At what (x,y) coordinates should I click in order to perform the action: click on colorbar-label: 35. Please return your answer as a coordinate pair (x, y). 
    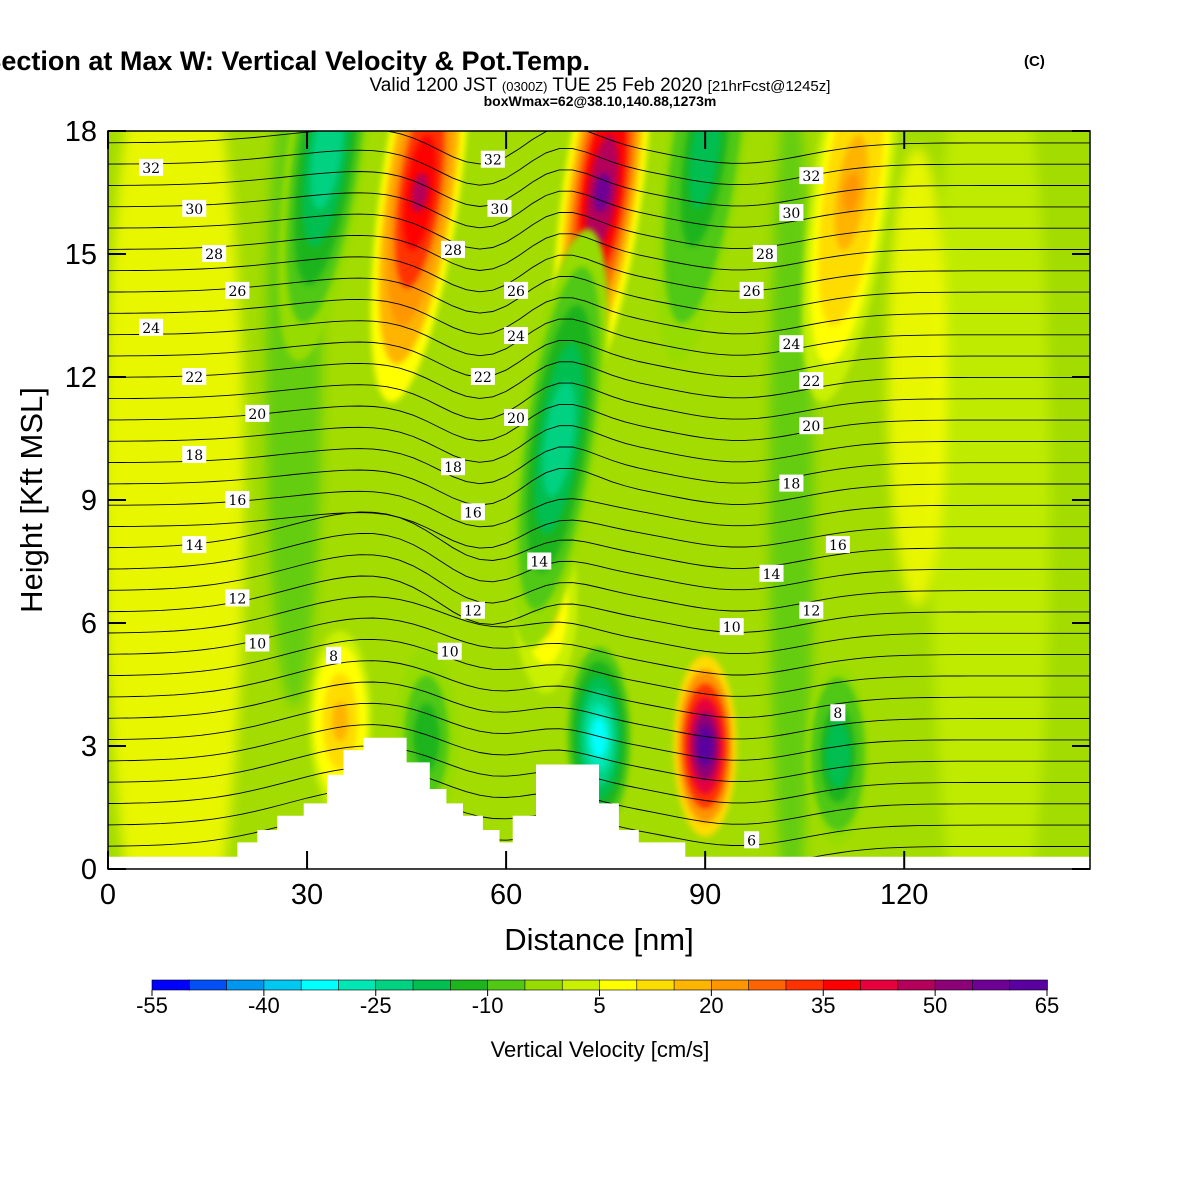
    Looking at the image, I should click on (823, 1005).